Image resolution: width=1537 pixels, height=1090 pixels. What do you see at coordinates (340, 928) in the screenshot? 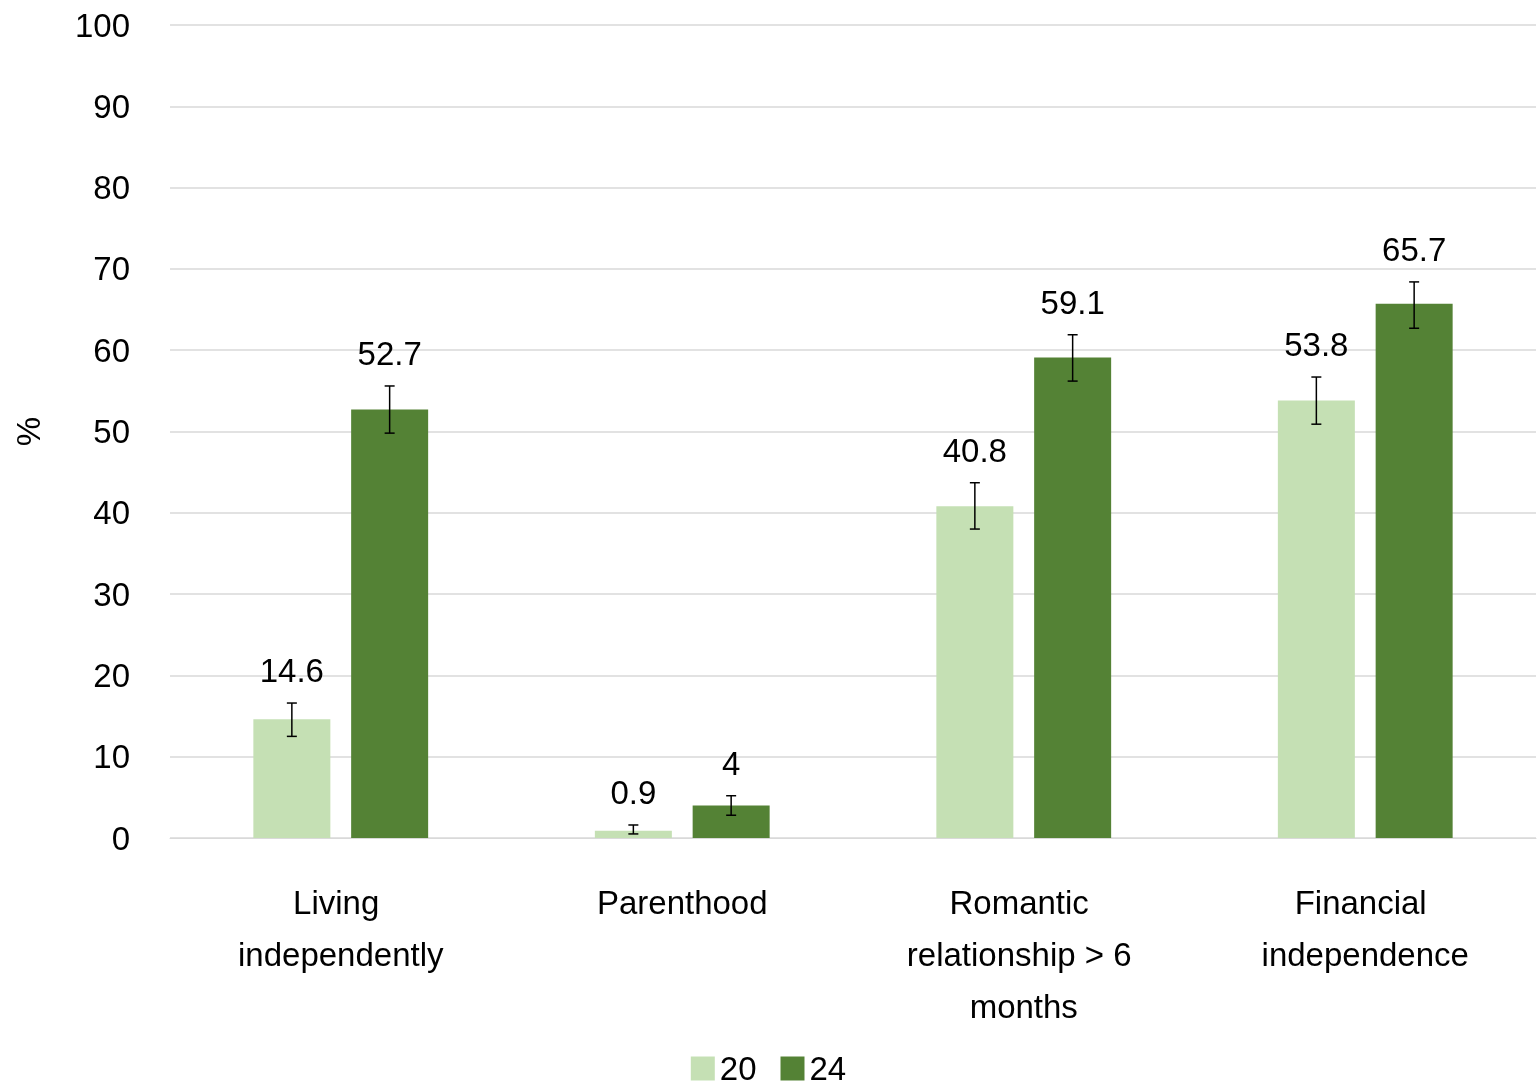
I see `x-tick-label: Living independently` at bounding box center [340, 928].